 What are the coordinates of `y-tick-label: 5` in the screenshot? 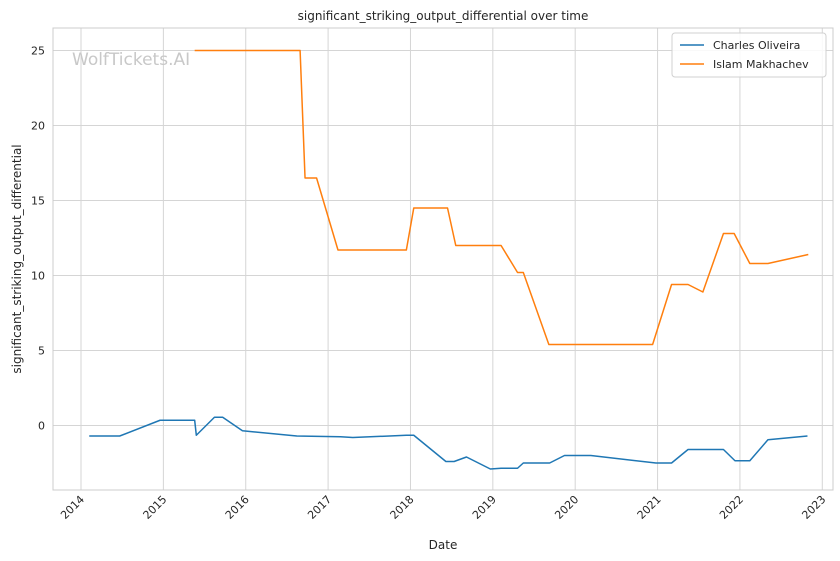 It's located at (41, 351).